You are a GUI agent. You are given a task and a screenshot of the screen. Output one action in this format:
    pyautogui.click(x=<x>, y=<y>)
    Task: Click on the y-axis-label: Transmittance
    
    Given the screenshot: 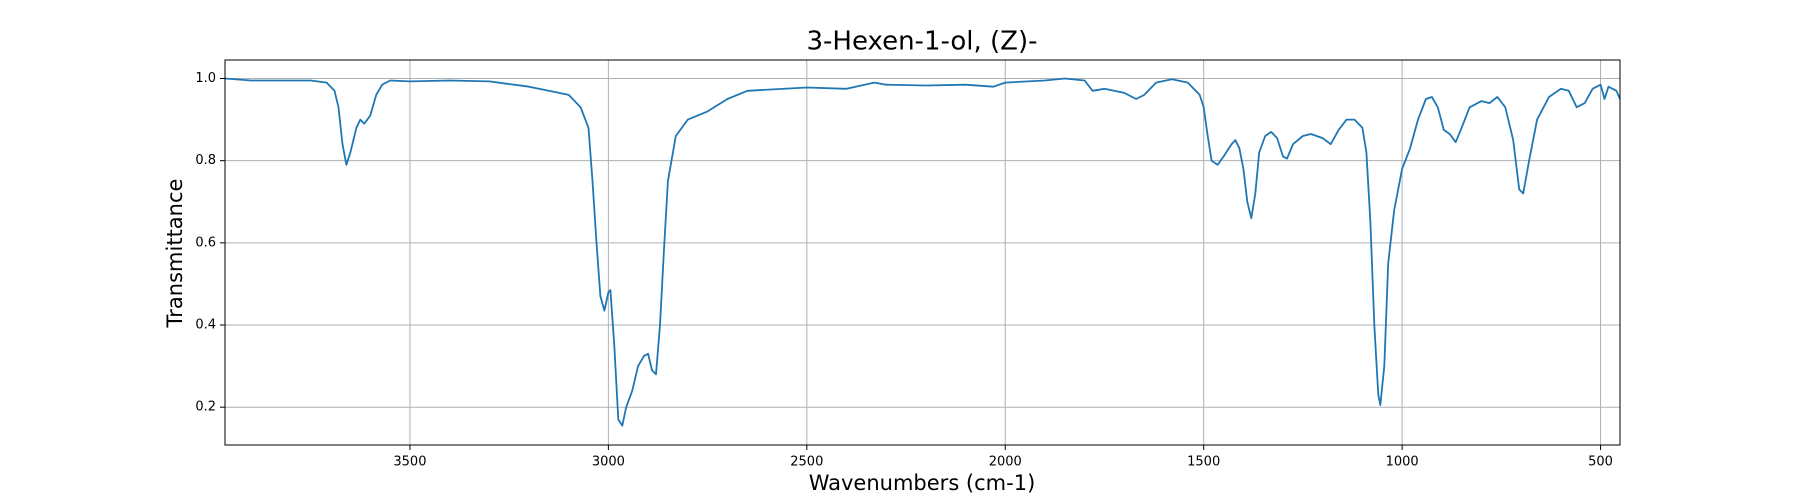 What is the action you would take?
    pyautogui.click(x=175, y=254)
    